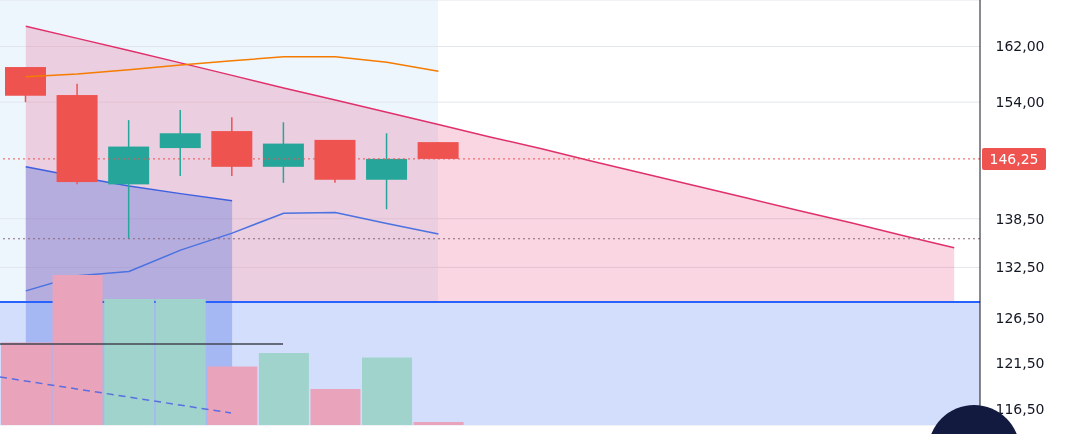 This screenshot has height=434, width=1066. Describe the element at coordinates (1020, 267) in the screenshot. I see `y-tick-label: 132,50` at that location.